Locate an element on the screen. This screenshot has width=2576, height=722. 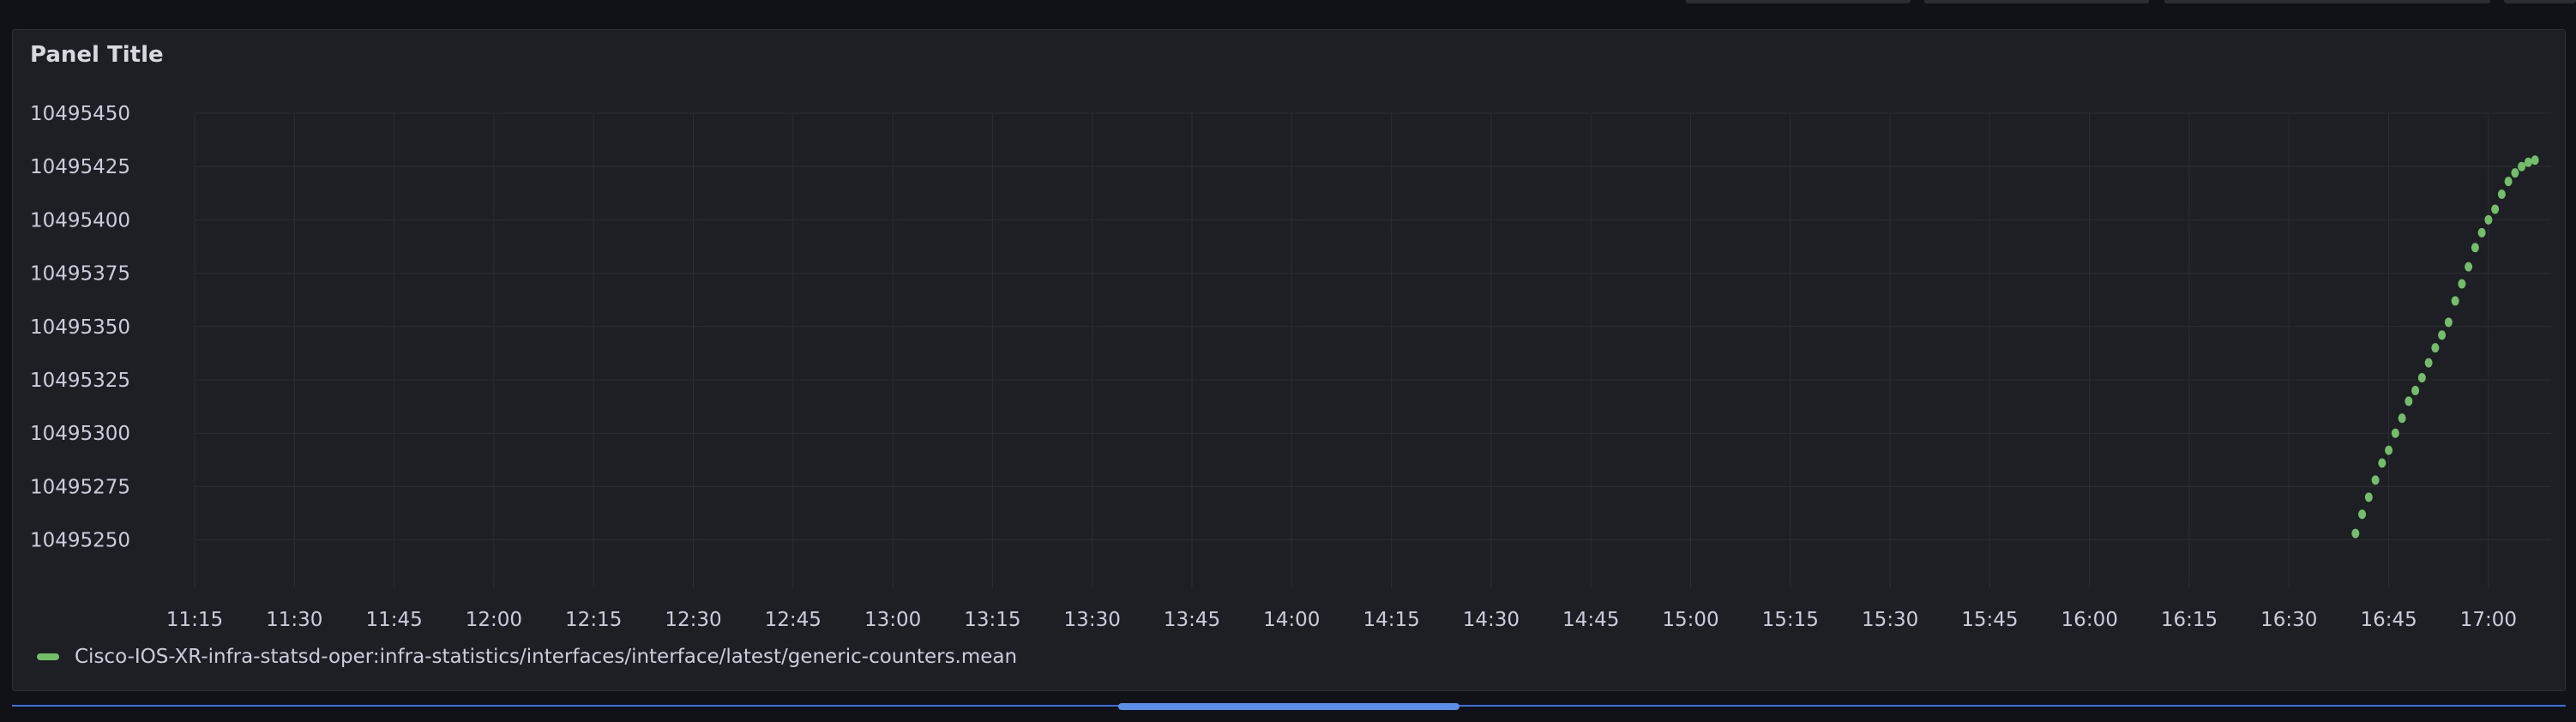
x-tick-label: 16:45 is located at coordinates (2388, 620).